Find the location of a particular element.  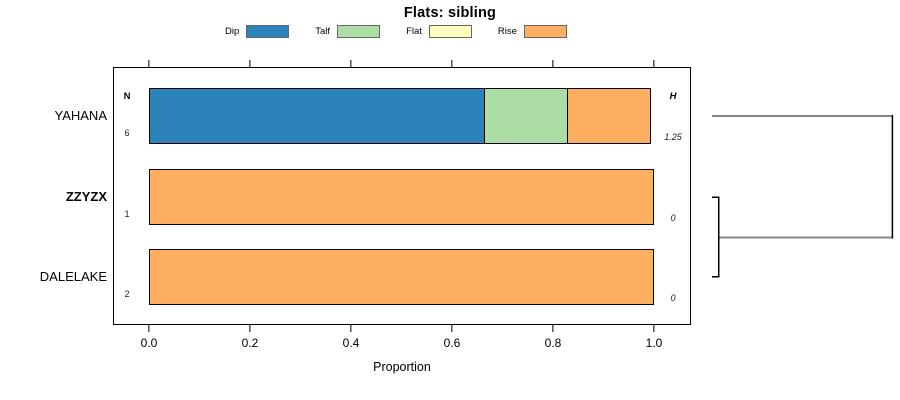

h-column-header: H is located at coordinates (673, 96).